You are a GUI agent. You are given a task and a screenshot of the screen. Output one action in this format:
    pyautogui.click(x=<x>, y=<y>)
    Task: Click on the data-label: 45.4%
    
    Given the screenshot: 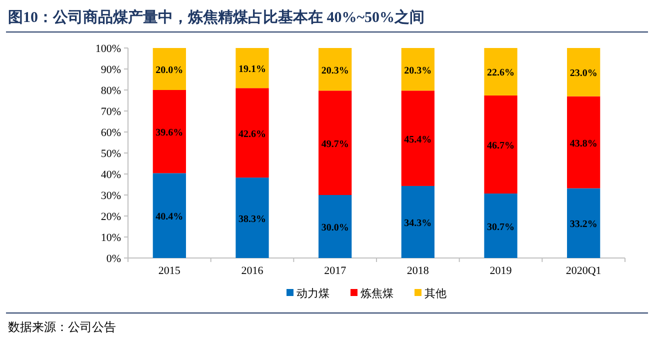 What is the action you would take?
    pyautogui.click(x=418, y=140)
    